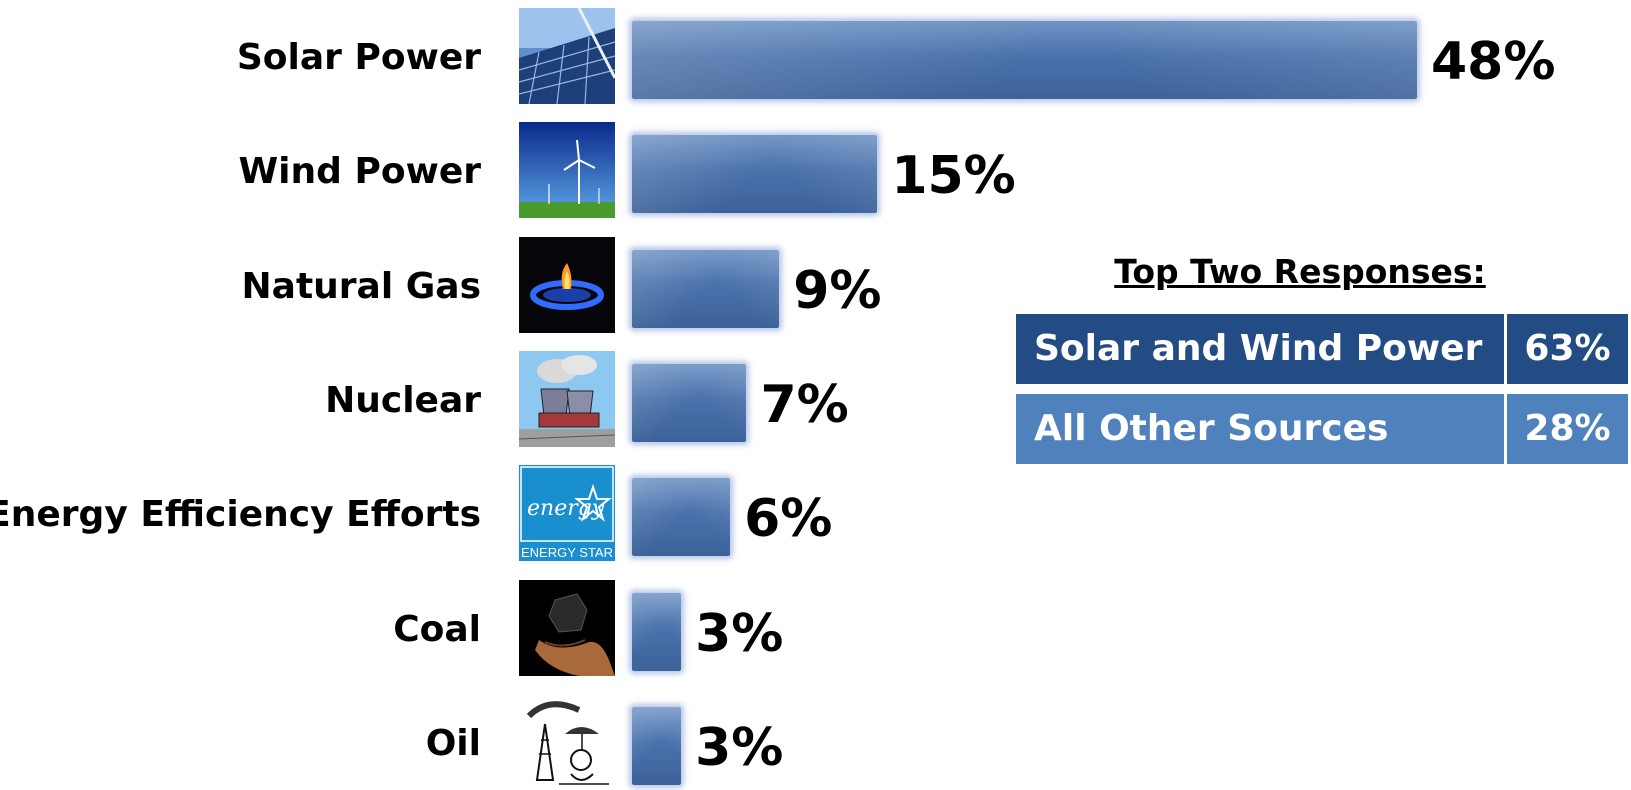 This screenshot has width=1631, height=790. Describe the element at coordinates (567, 741) in the screenshot. I see `oil-derrick-icon` at that location.